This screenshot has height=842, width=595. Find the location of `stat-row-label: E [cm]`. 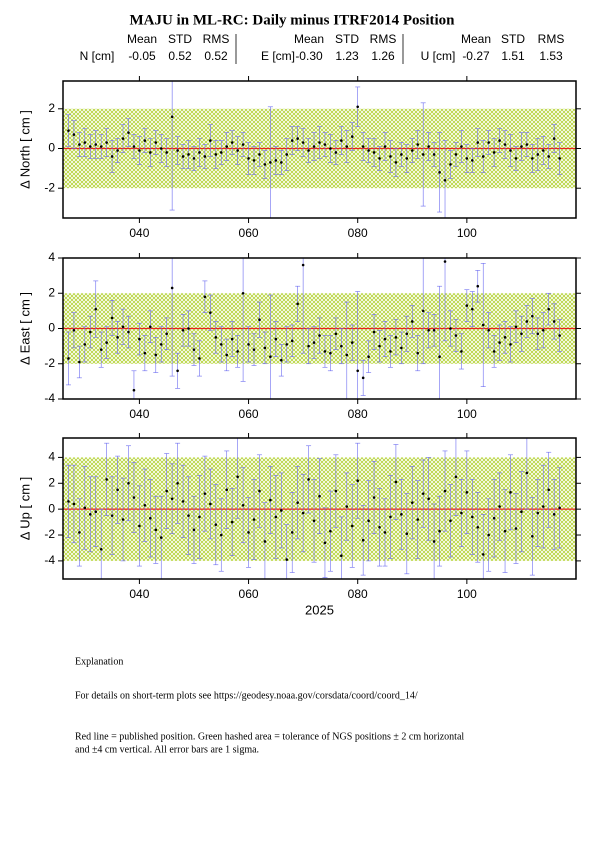

stat-row-label: E [cm] is located at coordinates (278, 56).